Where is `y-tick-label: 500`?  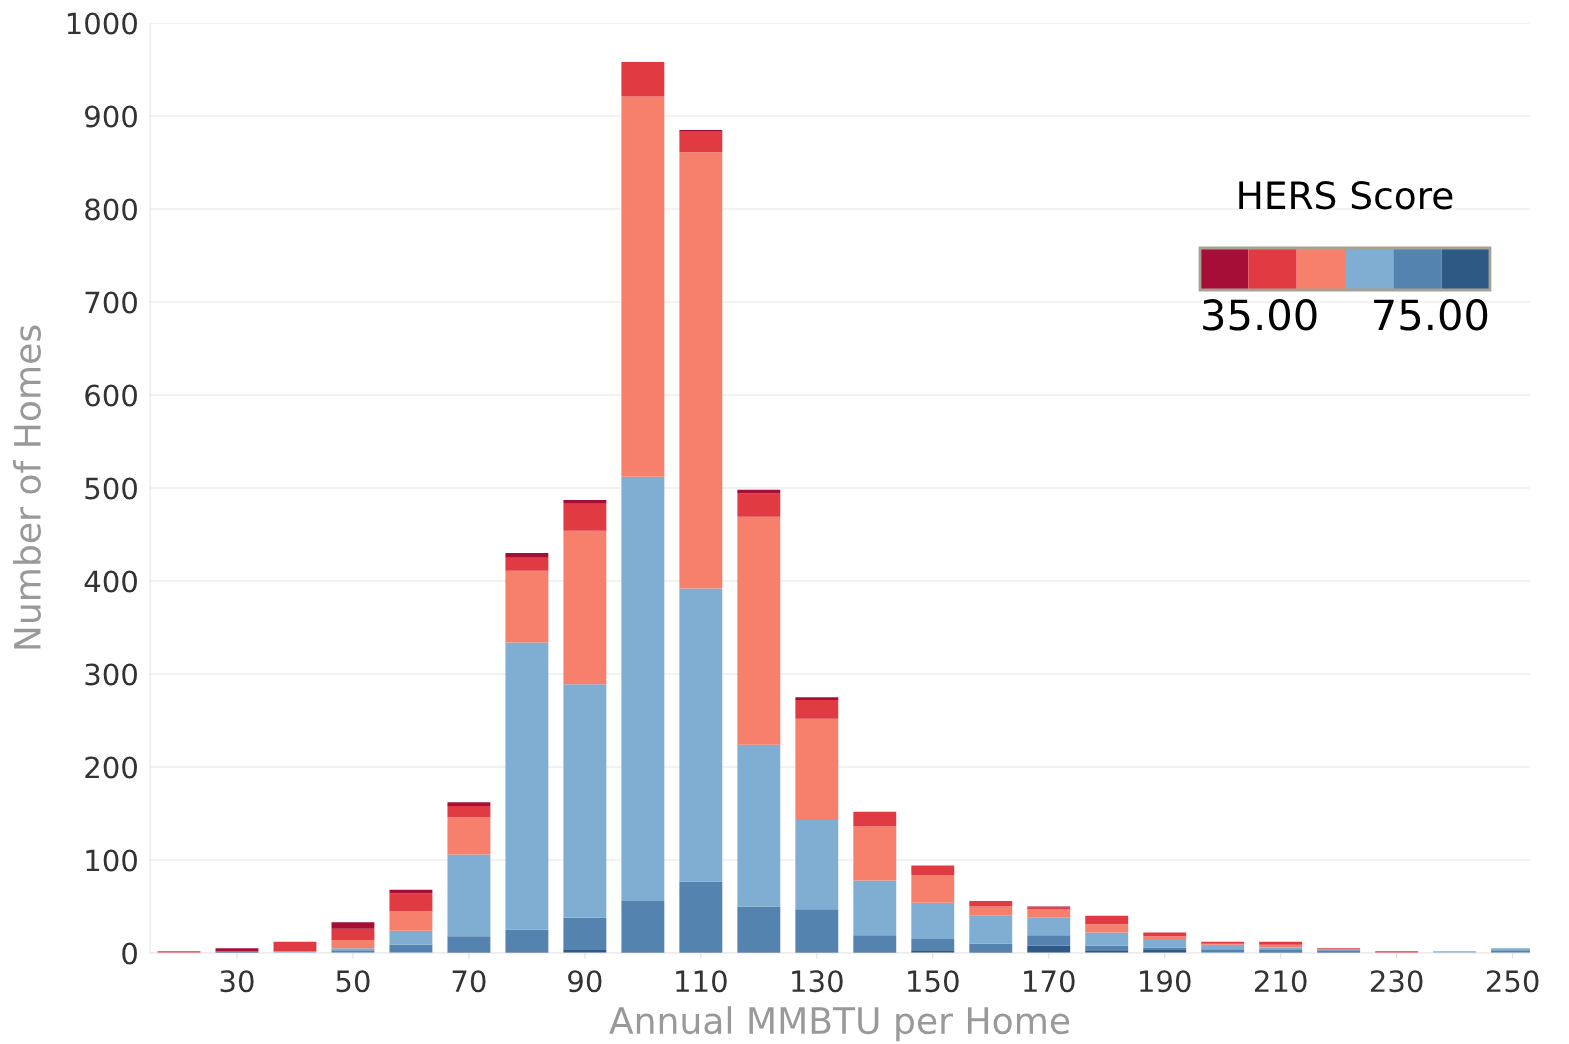
y-tick-label: 500 is located at coordinates (111, 488).